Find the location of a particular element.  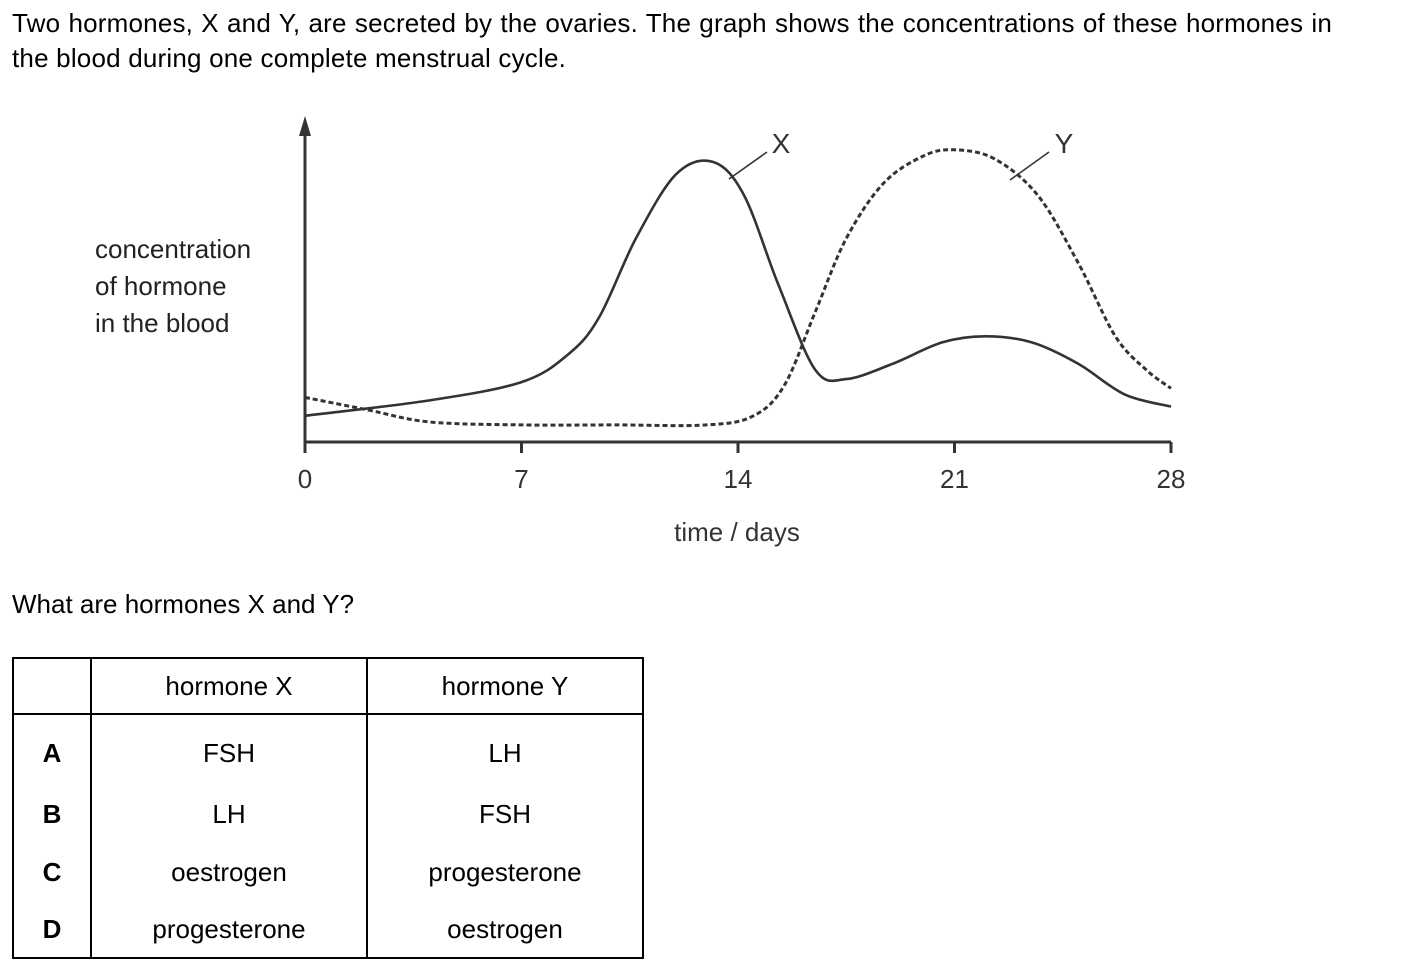

option-key: B is located at coordinates (52, 814).